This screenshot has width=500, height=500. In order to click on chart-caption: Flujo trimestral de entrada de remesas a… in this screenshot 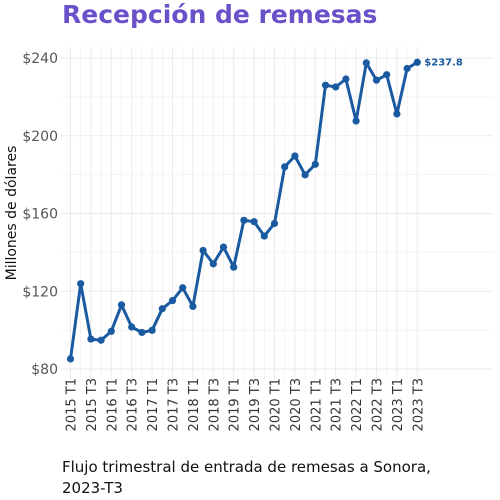, I will do `click(246, 477)`.